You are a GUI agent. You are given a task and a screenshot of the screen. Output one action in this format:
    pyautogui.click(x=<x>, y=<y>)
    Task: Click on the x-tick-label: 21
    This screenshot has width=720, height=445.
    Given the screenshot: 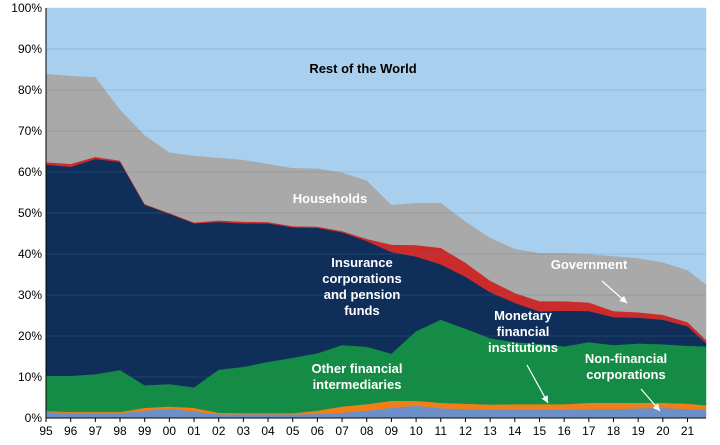 What is the action you would take?
    pyautogui.click(x=688, y=431)
    